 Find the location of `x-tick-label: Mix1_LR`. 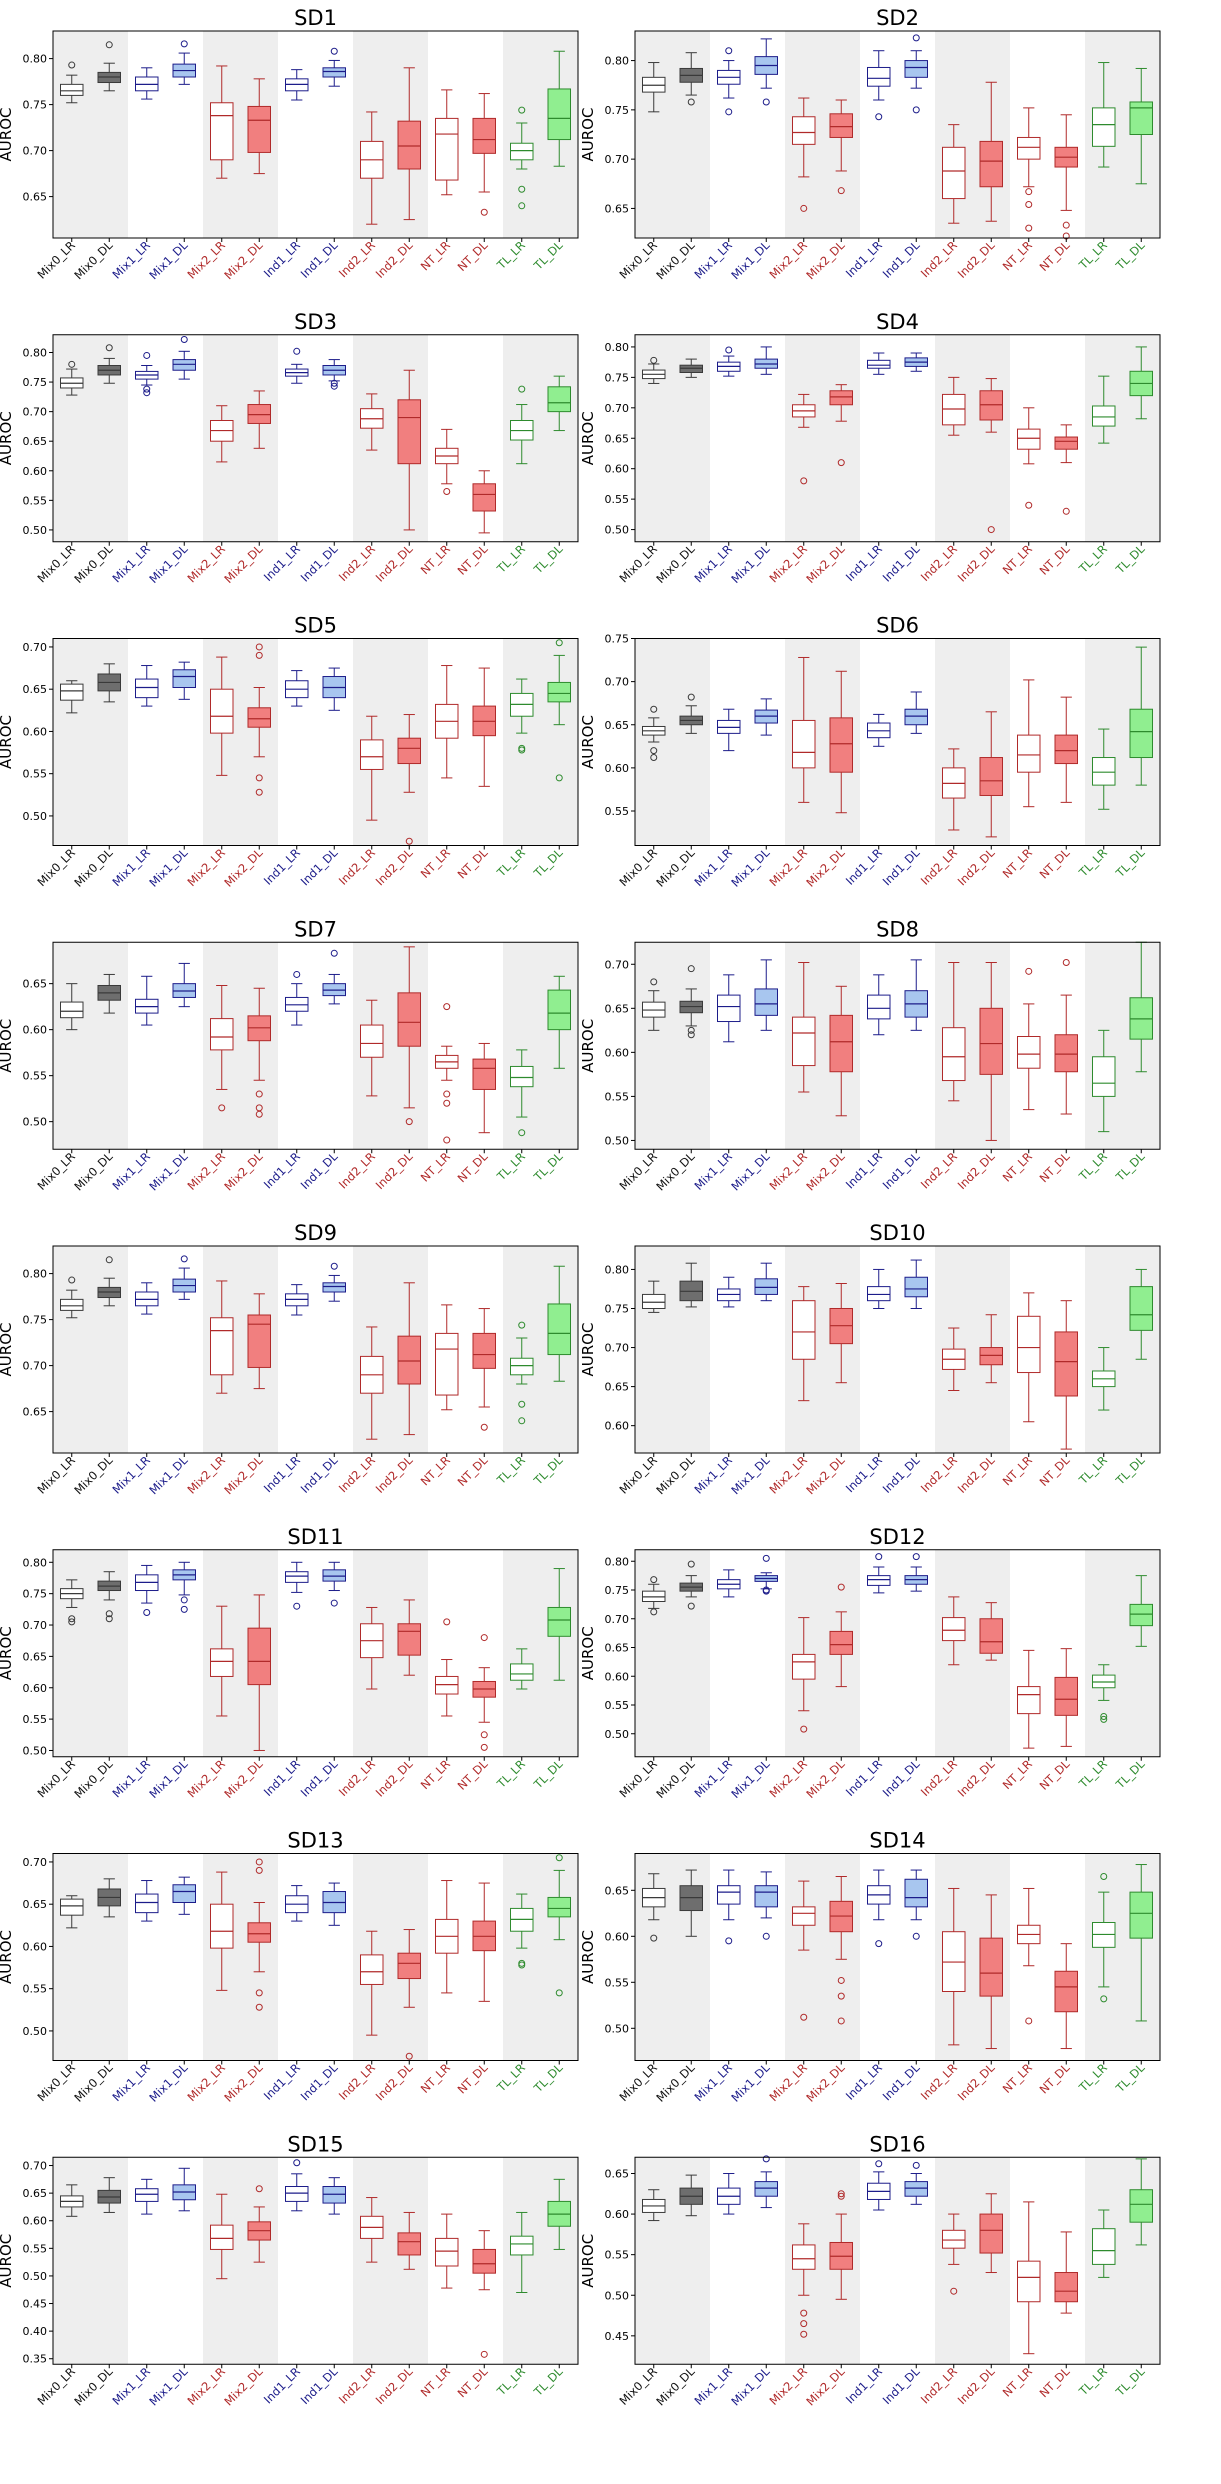

x-tick-label: Mix1_LR is located at coordinates (130, 867).